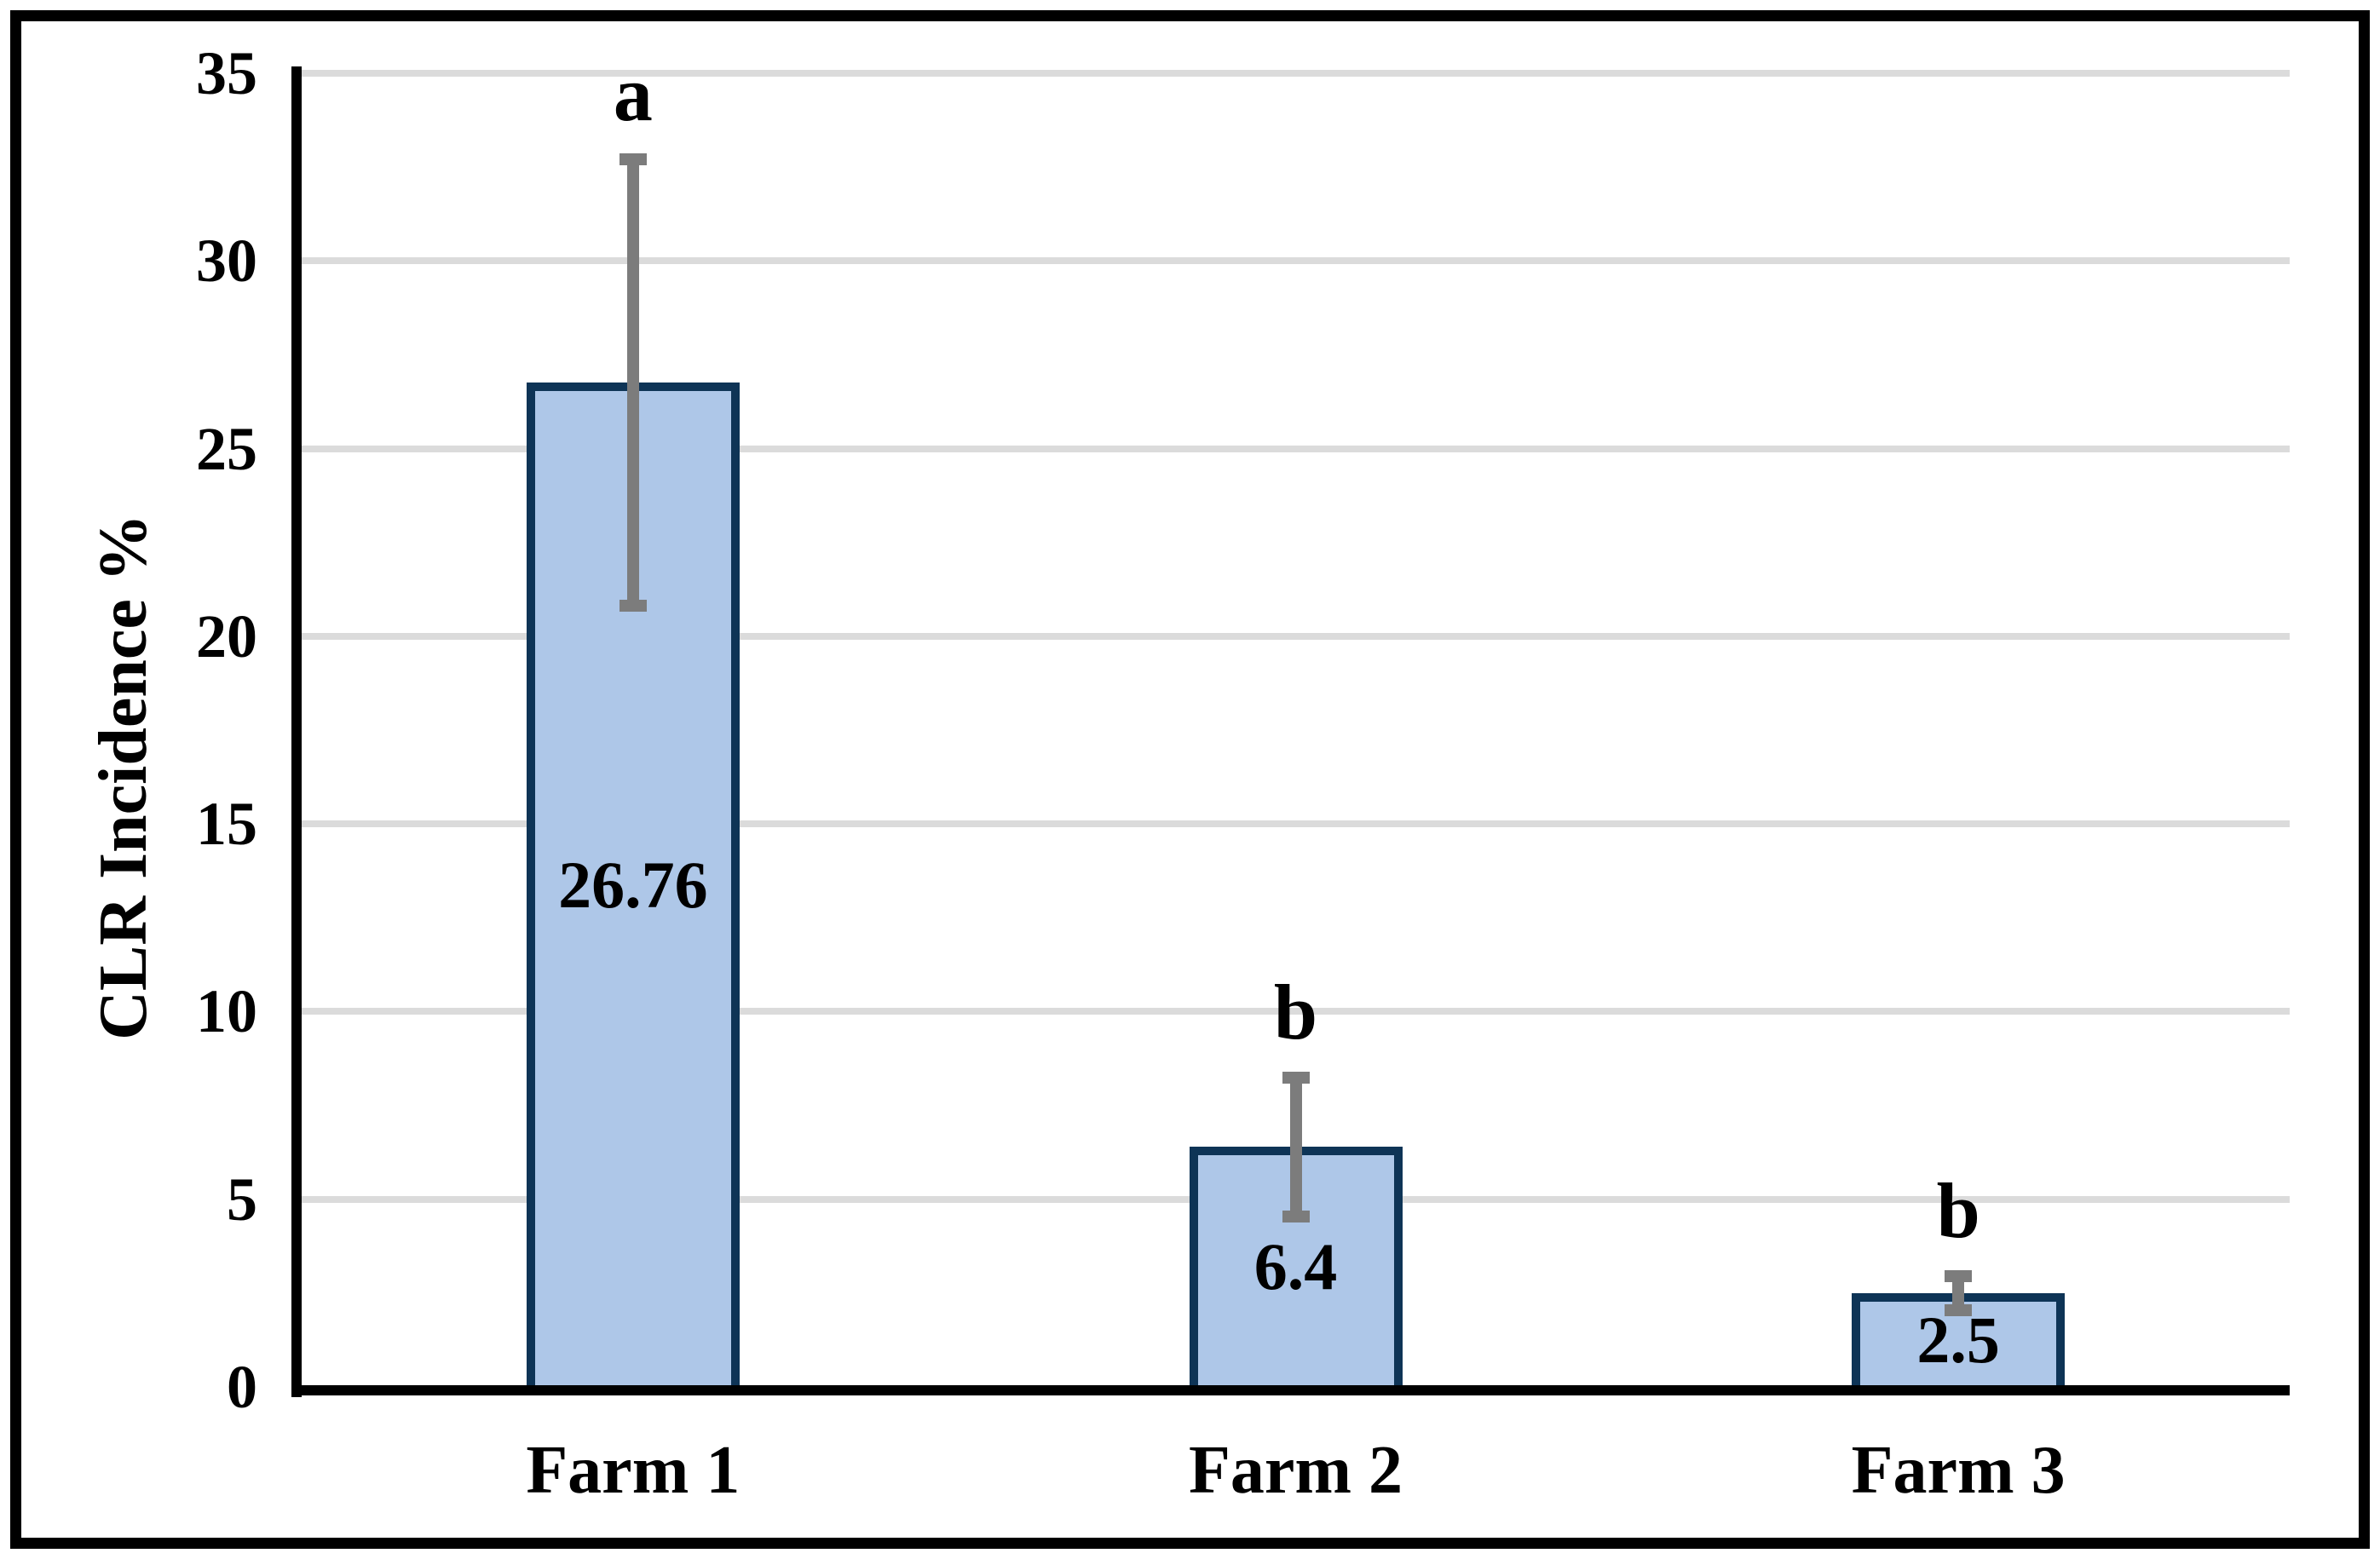 This screenshot has height=1559, width=2380. Describe the element at coordinates (226, 824) in the screenshot. I see `y-tick-label-15: 15` at that location.